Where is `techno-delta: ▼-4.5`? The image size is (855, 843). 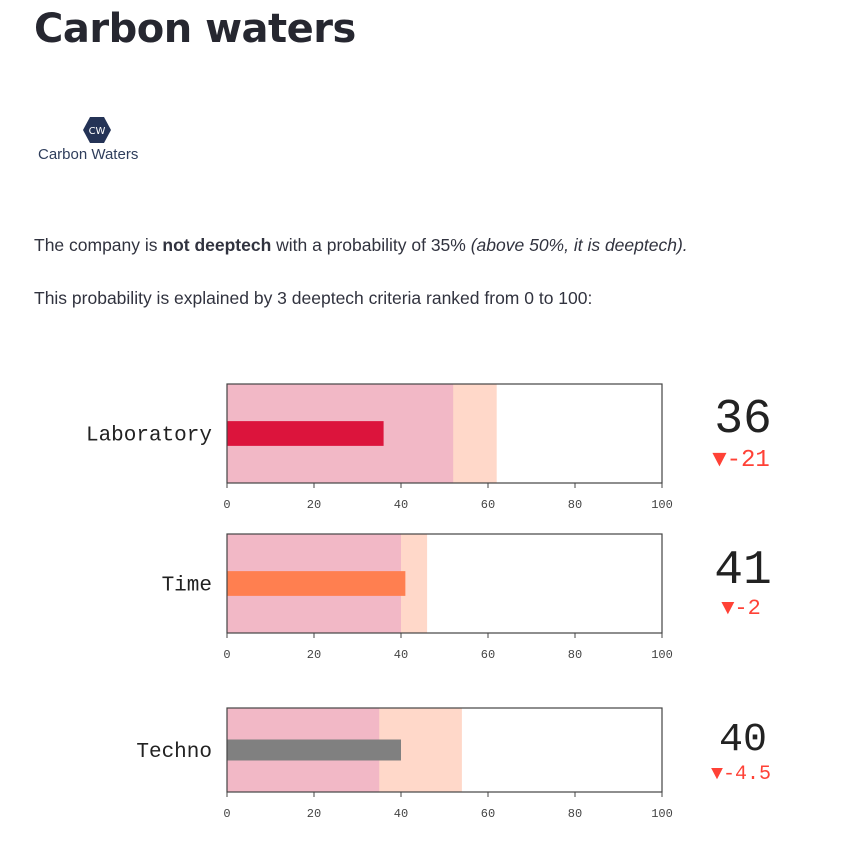
techno-delta: ▼-4.5 is located at coordinates (741, 774).